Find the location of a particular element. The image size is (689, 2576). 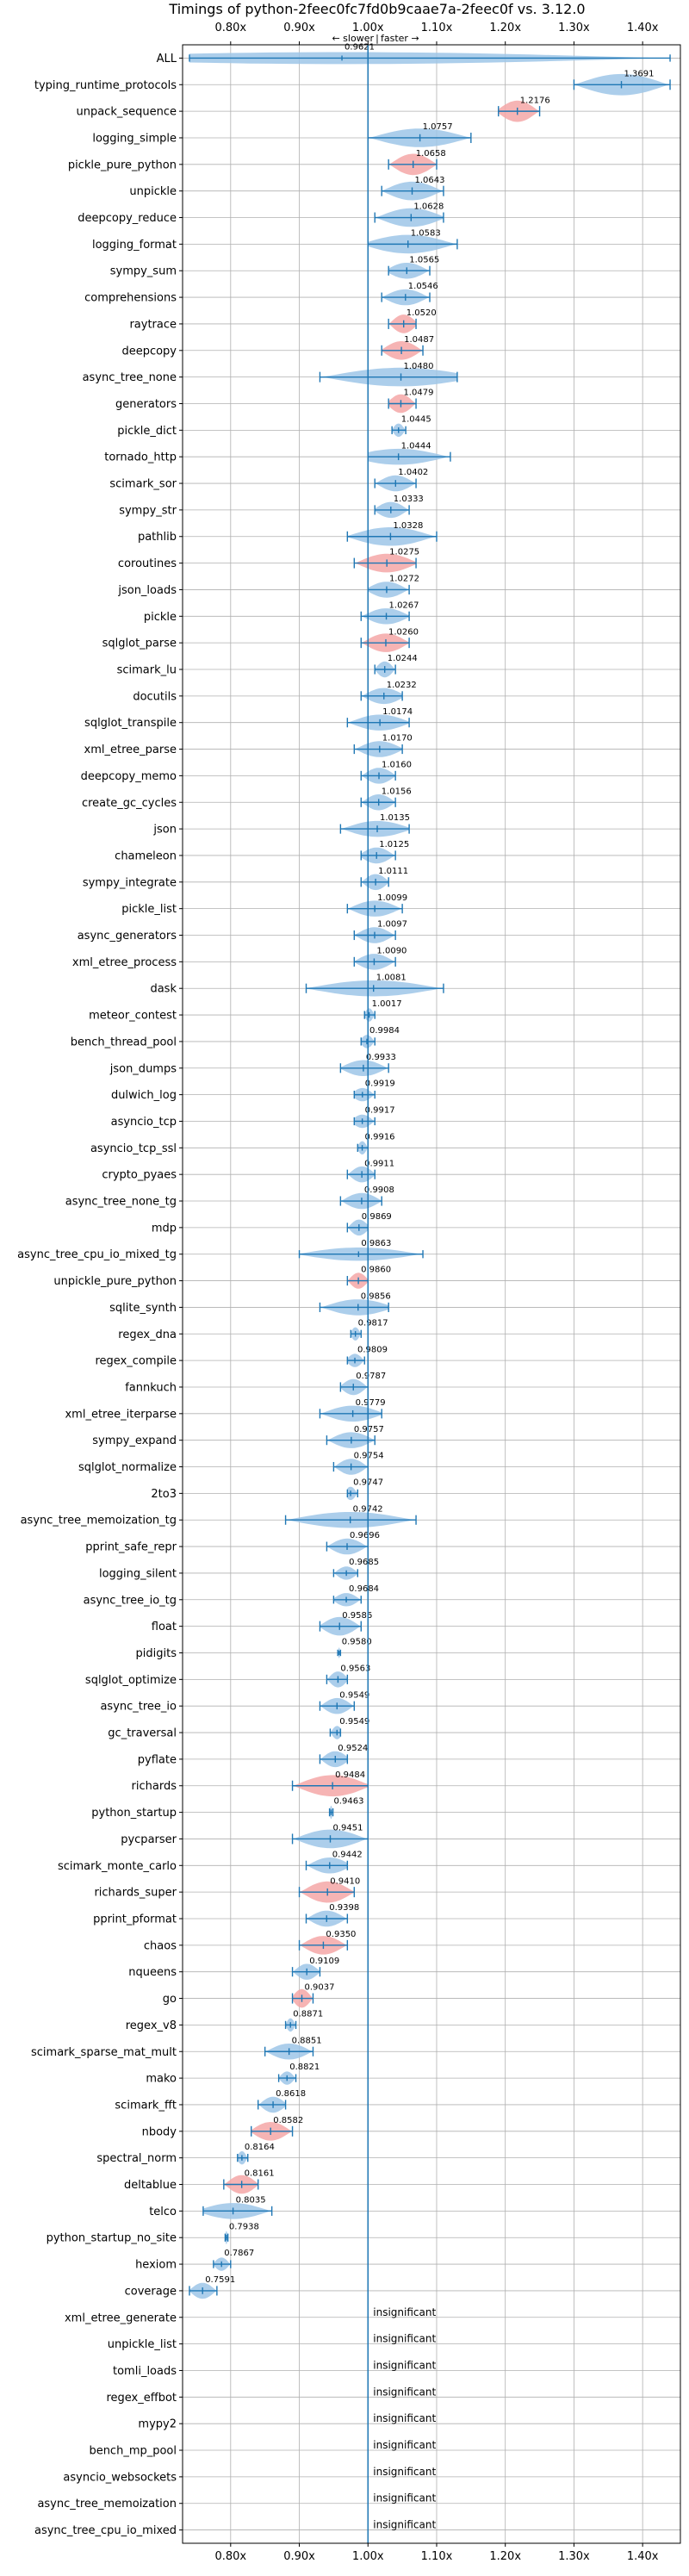

benchmark-label: python_startup_no_site is located at coordinates (112, 2239).